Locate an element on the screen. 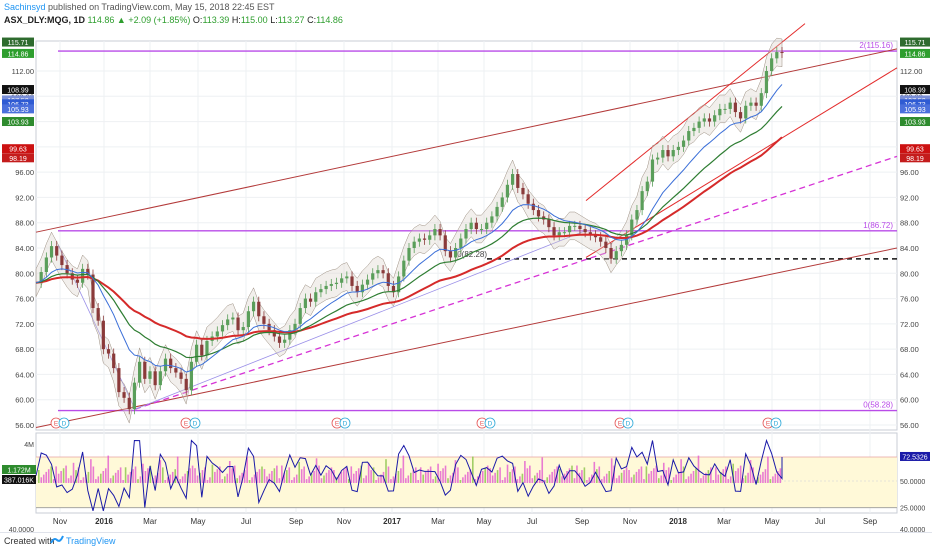  x-tick-label: Mar is located at coordinates (724, 521).